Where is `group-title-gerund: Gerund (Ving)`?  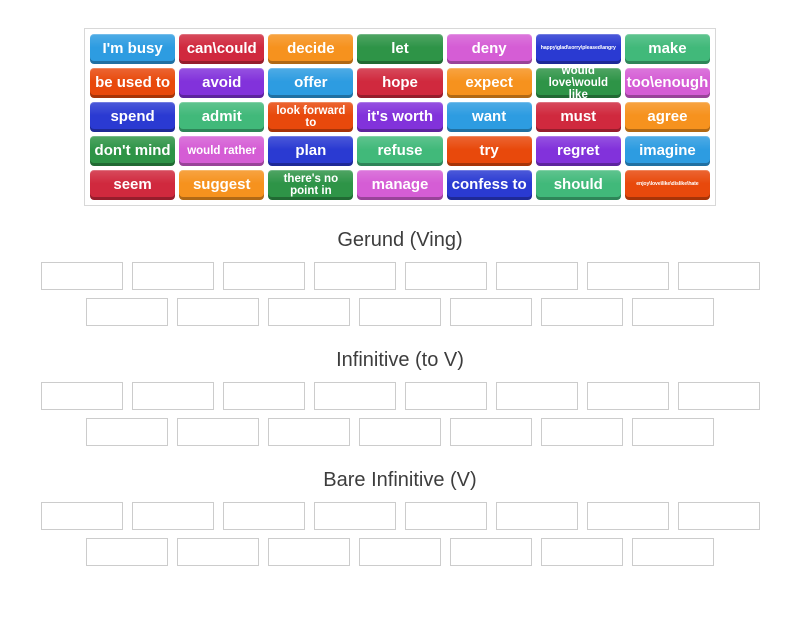
group-title-gerund: Gerund (Ving) is located at coordinates (400, 240).